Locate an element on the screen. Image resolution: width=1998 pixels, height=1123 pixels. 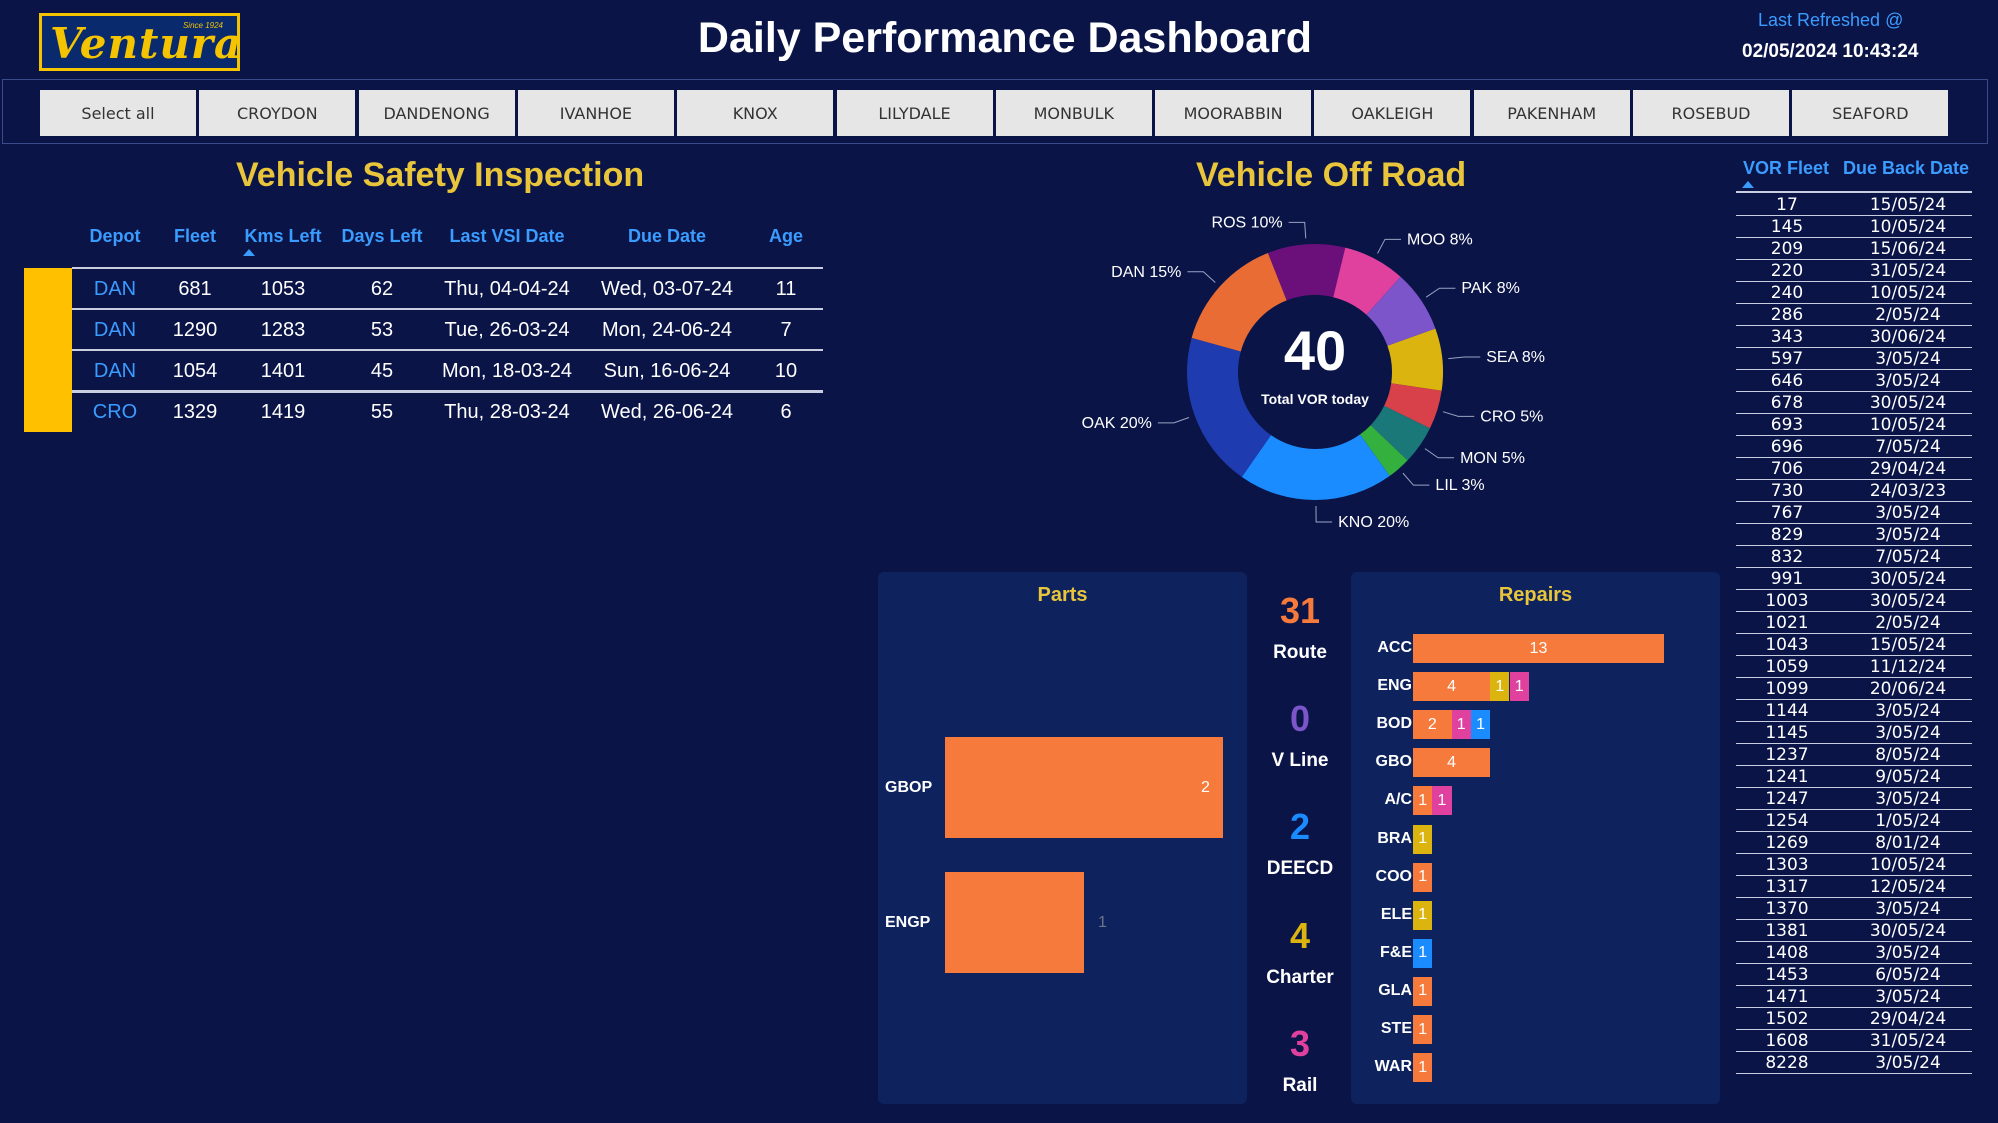
donut-slice-lil is located at coordinates (1383, 450).